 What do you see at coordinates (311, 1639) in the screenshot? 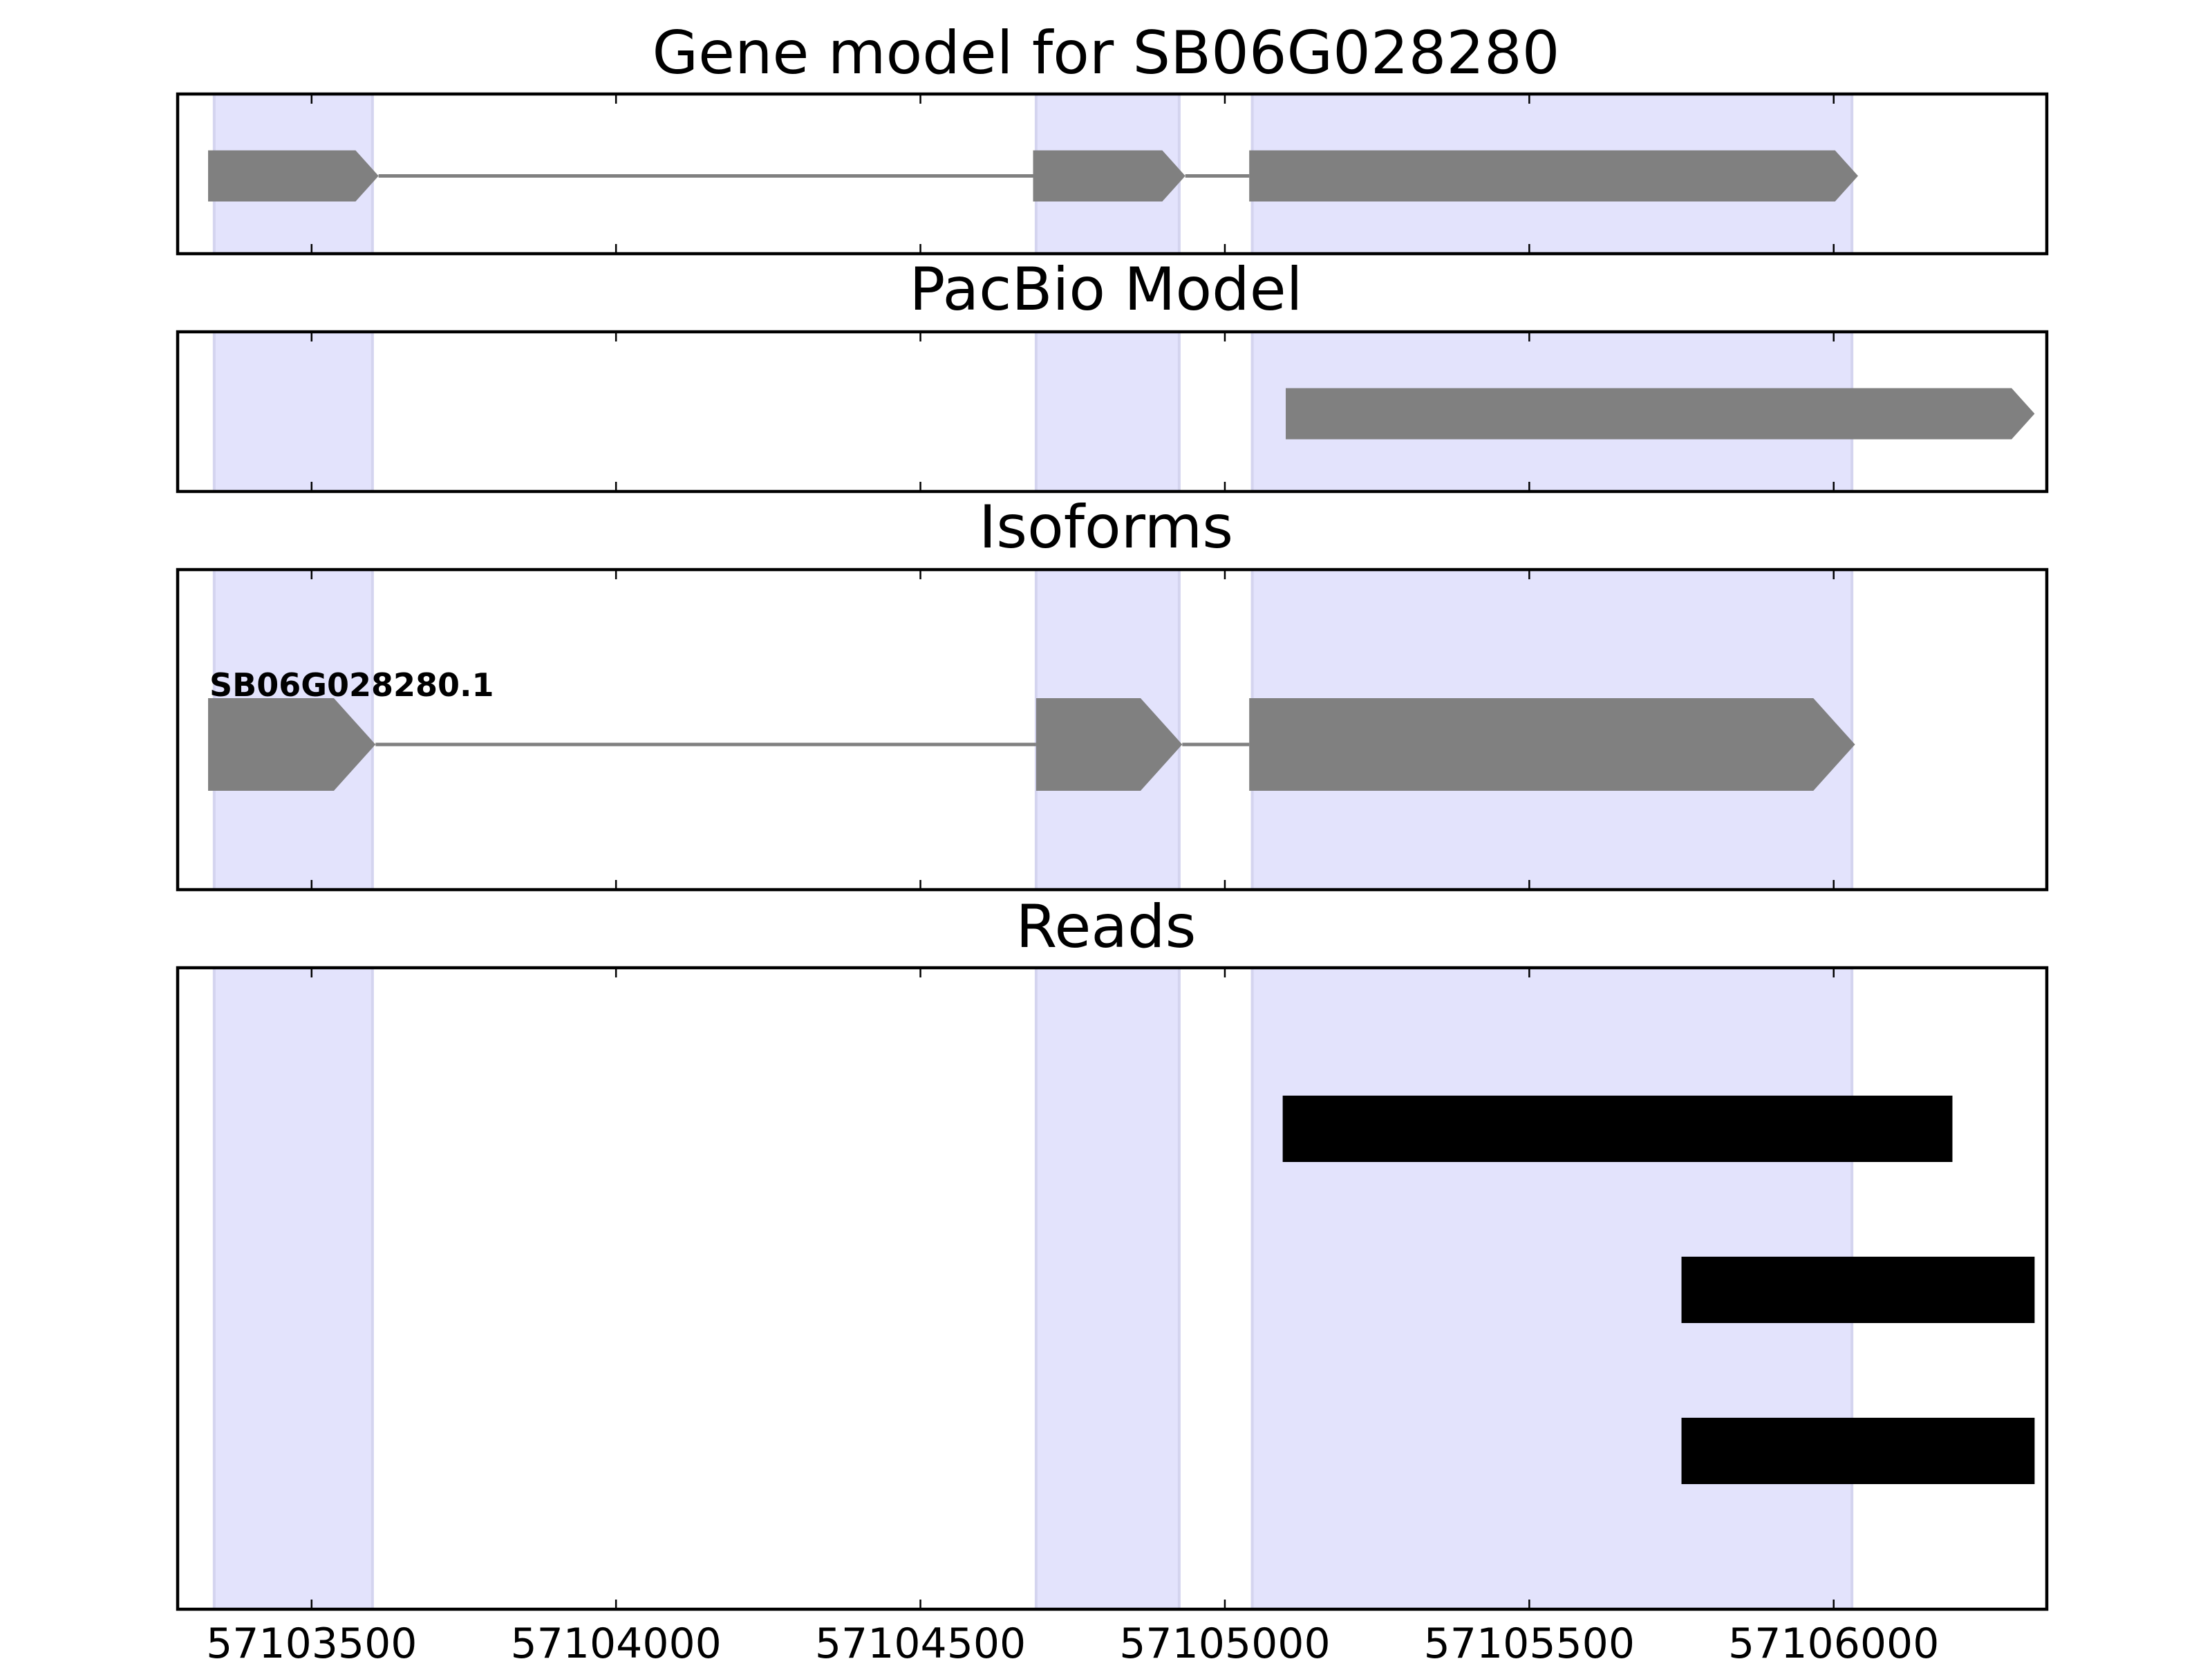
I see `x-tick-label-1: 57103500` at bounding box center [311, 1639].